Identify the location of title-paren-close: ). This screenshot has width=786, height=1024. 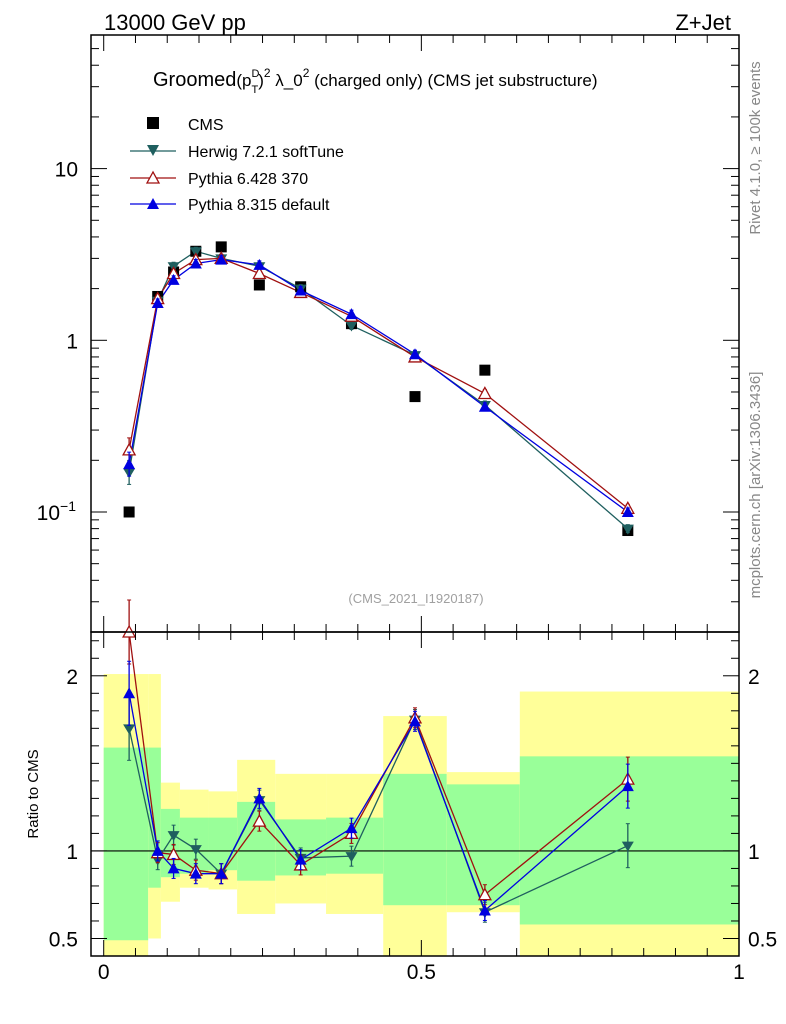
(261, 80).